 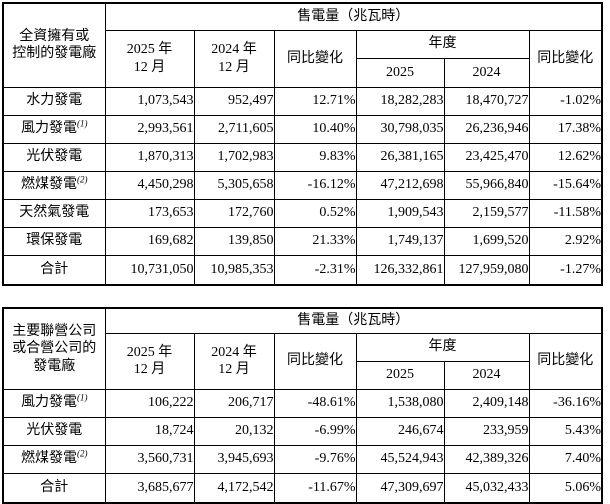 What do you see at coordinates (149, 431) in the screenshot?
I see `value-cell: 18,724` at bounding box center [149, 431].